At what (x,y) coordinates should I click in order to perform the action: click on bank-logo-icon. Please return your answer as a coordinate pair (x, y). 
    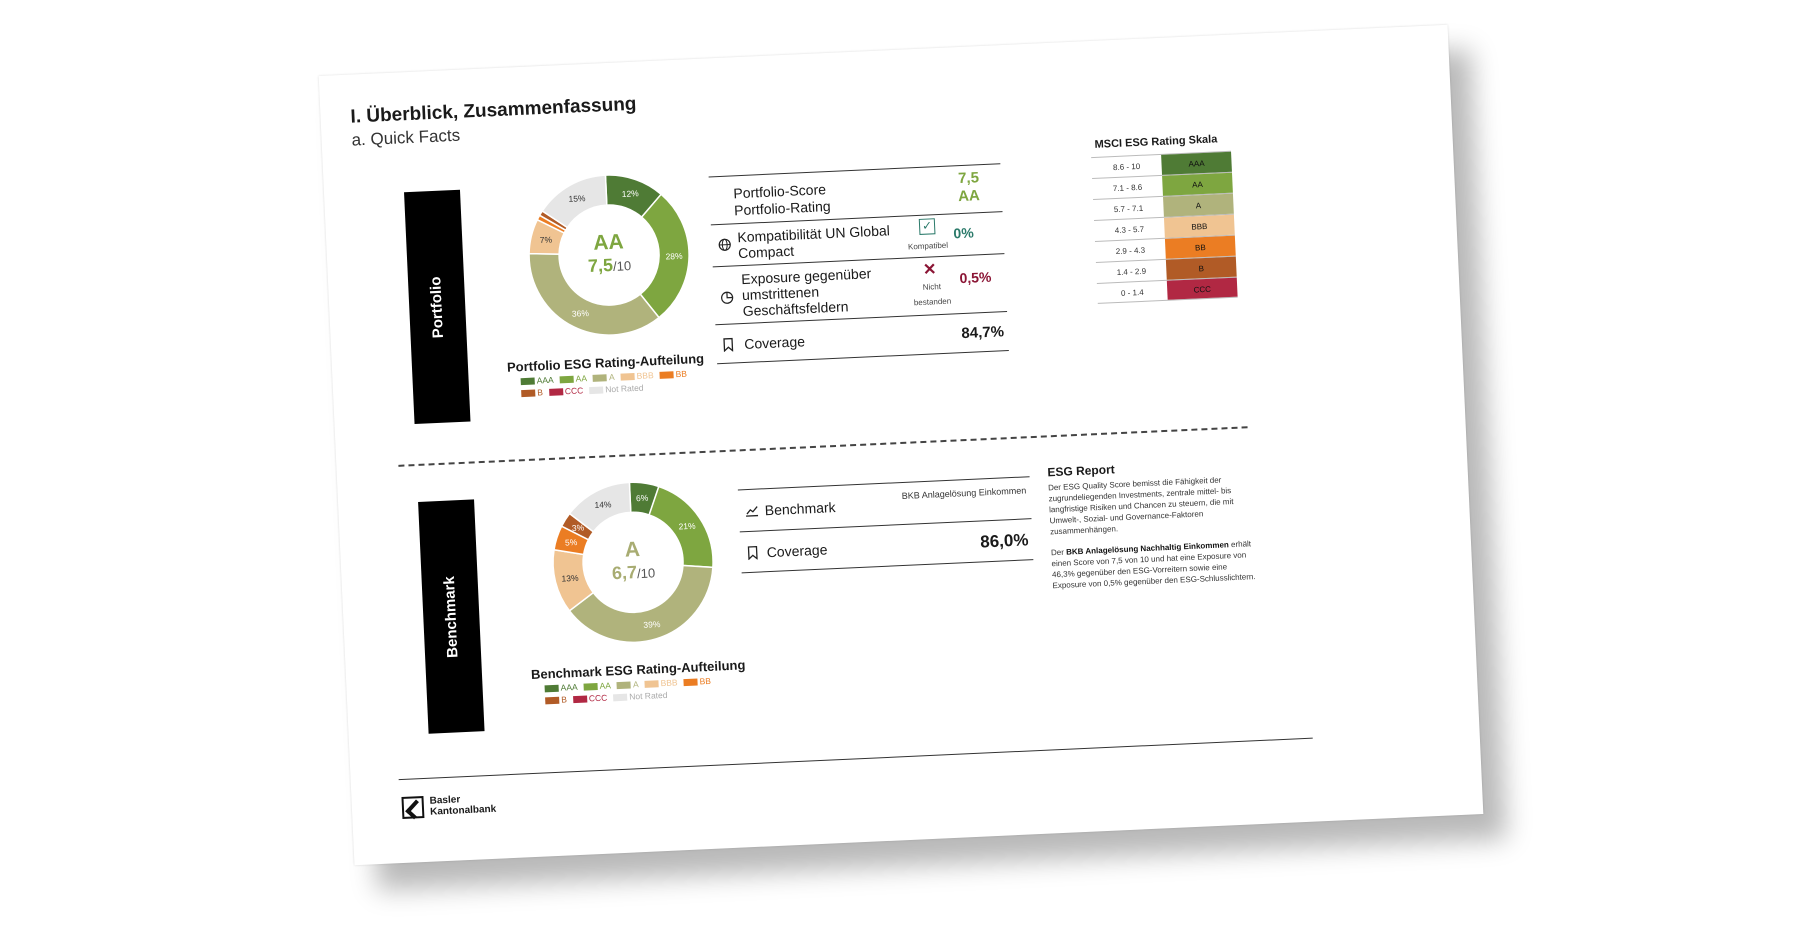
    Looking at the image, I should click on (413, 808).